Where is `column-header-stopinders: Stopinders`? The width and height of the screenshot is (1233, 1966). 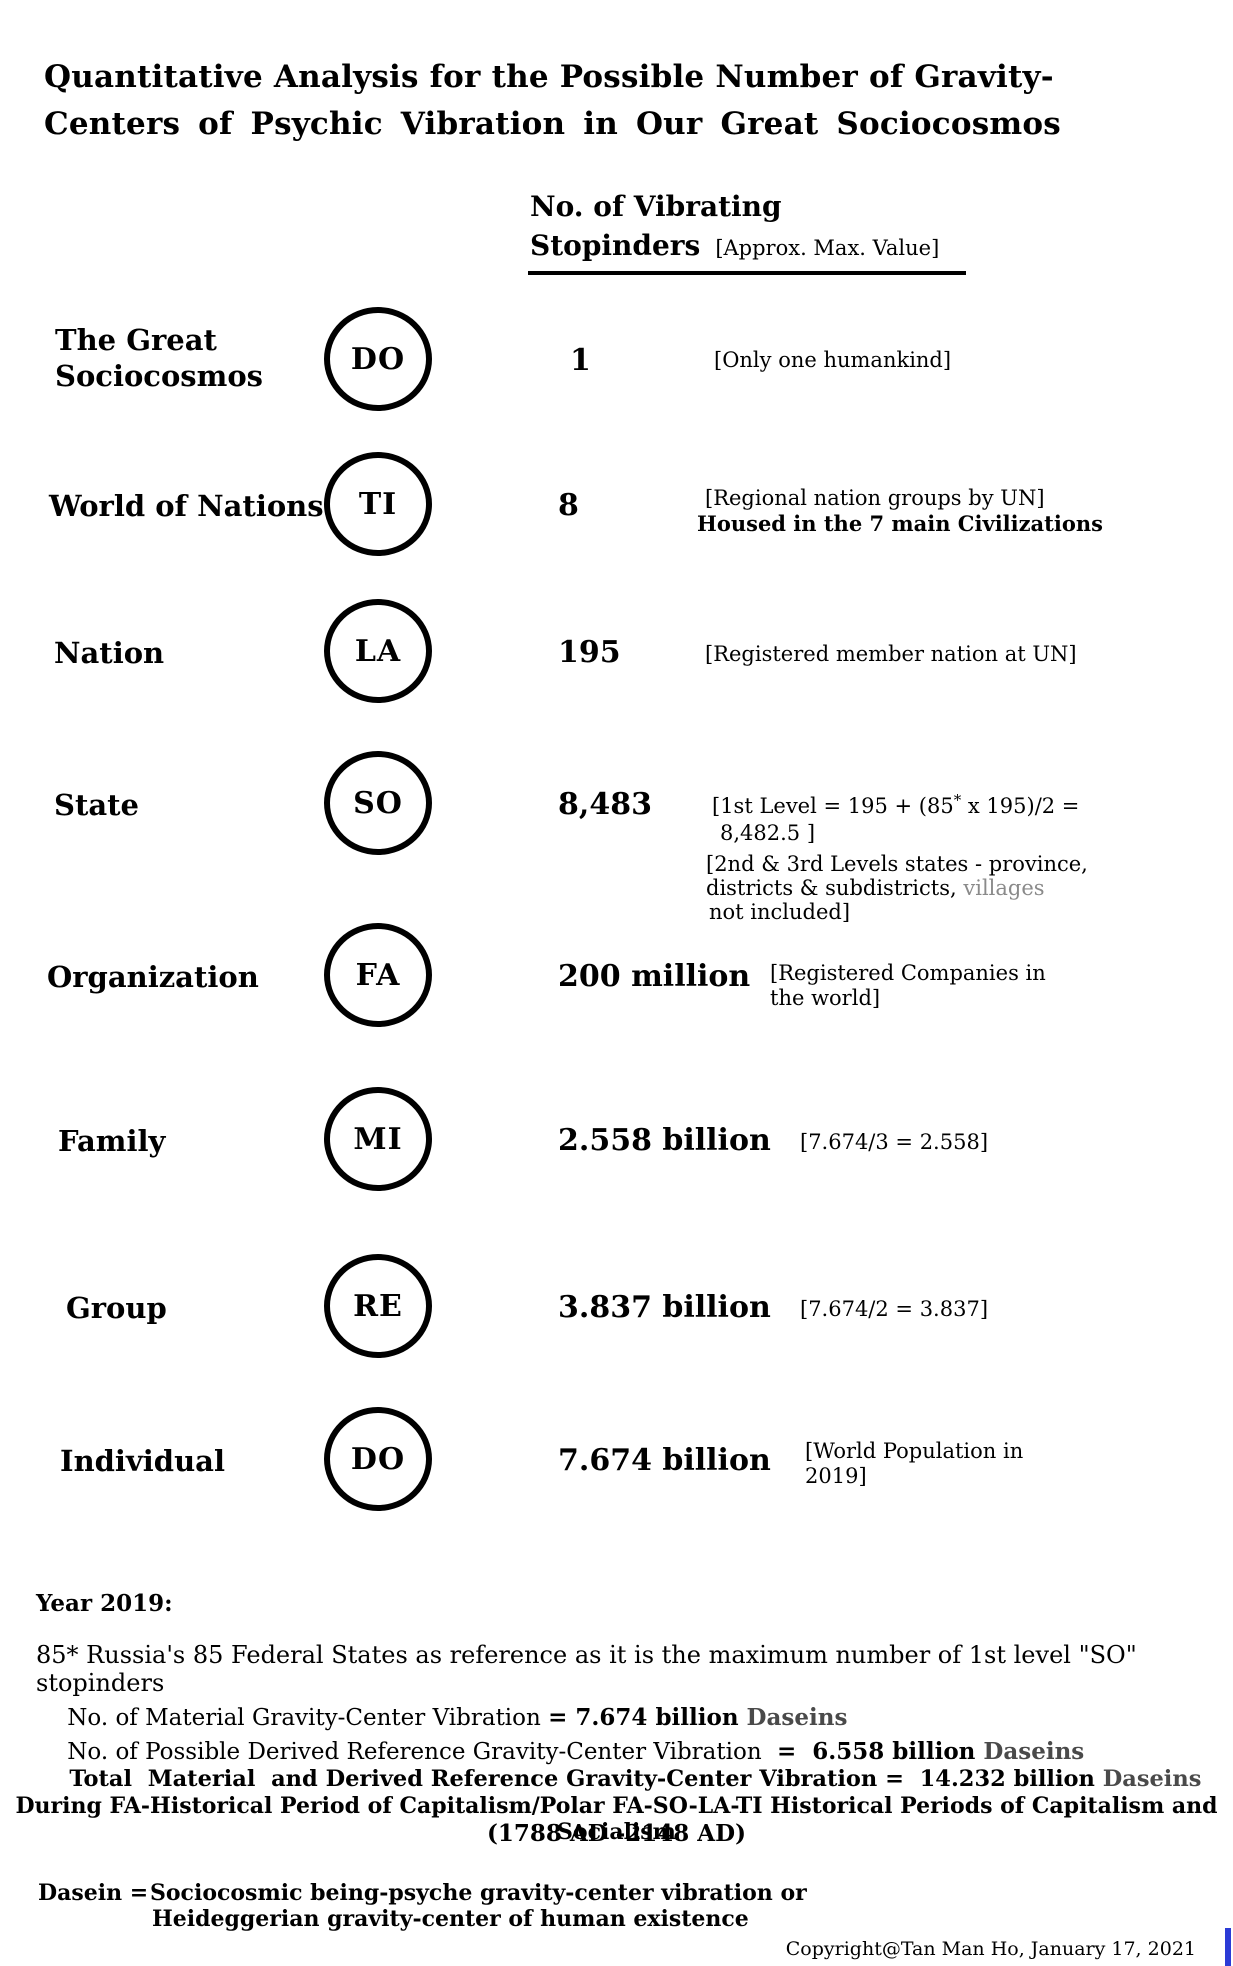
column-header-stopinders: Stopinders is located at coordinates (615, 245).